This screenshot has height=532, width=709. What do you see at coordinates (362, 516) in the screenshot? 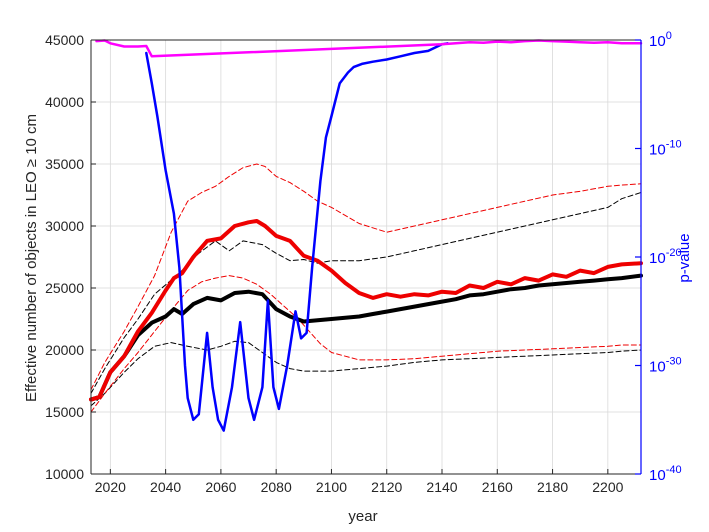
I see `x-axis-label: year` at bounding box center [362, 516].